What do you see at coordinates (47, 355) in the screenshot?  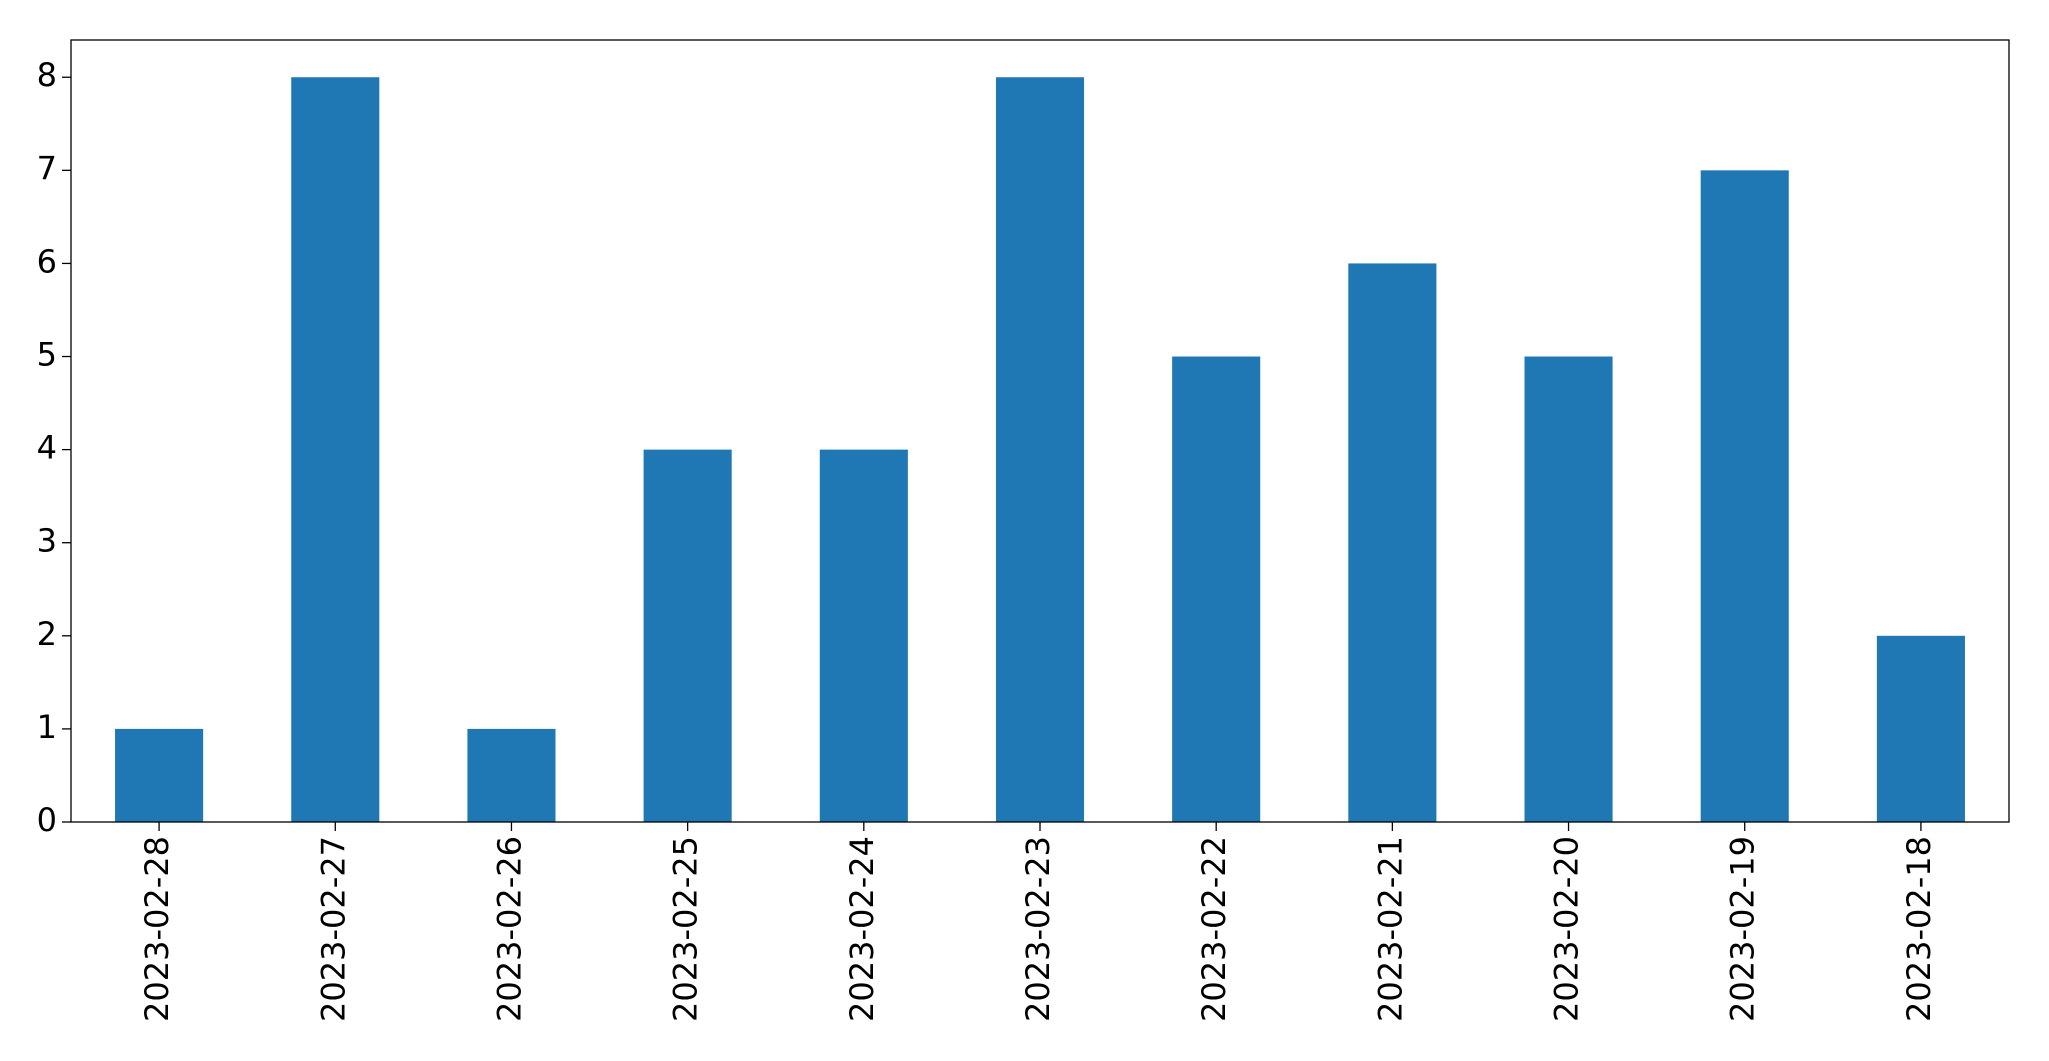 I see `y-tick-label: 5` at bounding box center [47, 355].